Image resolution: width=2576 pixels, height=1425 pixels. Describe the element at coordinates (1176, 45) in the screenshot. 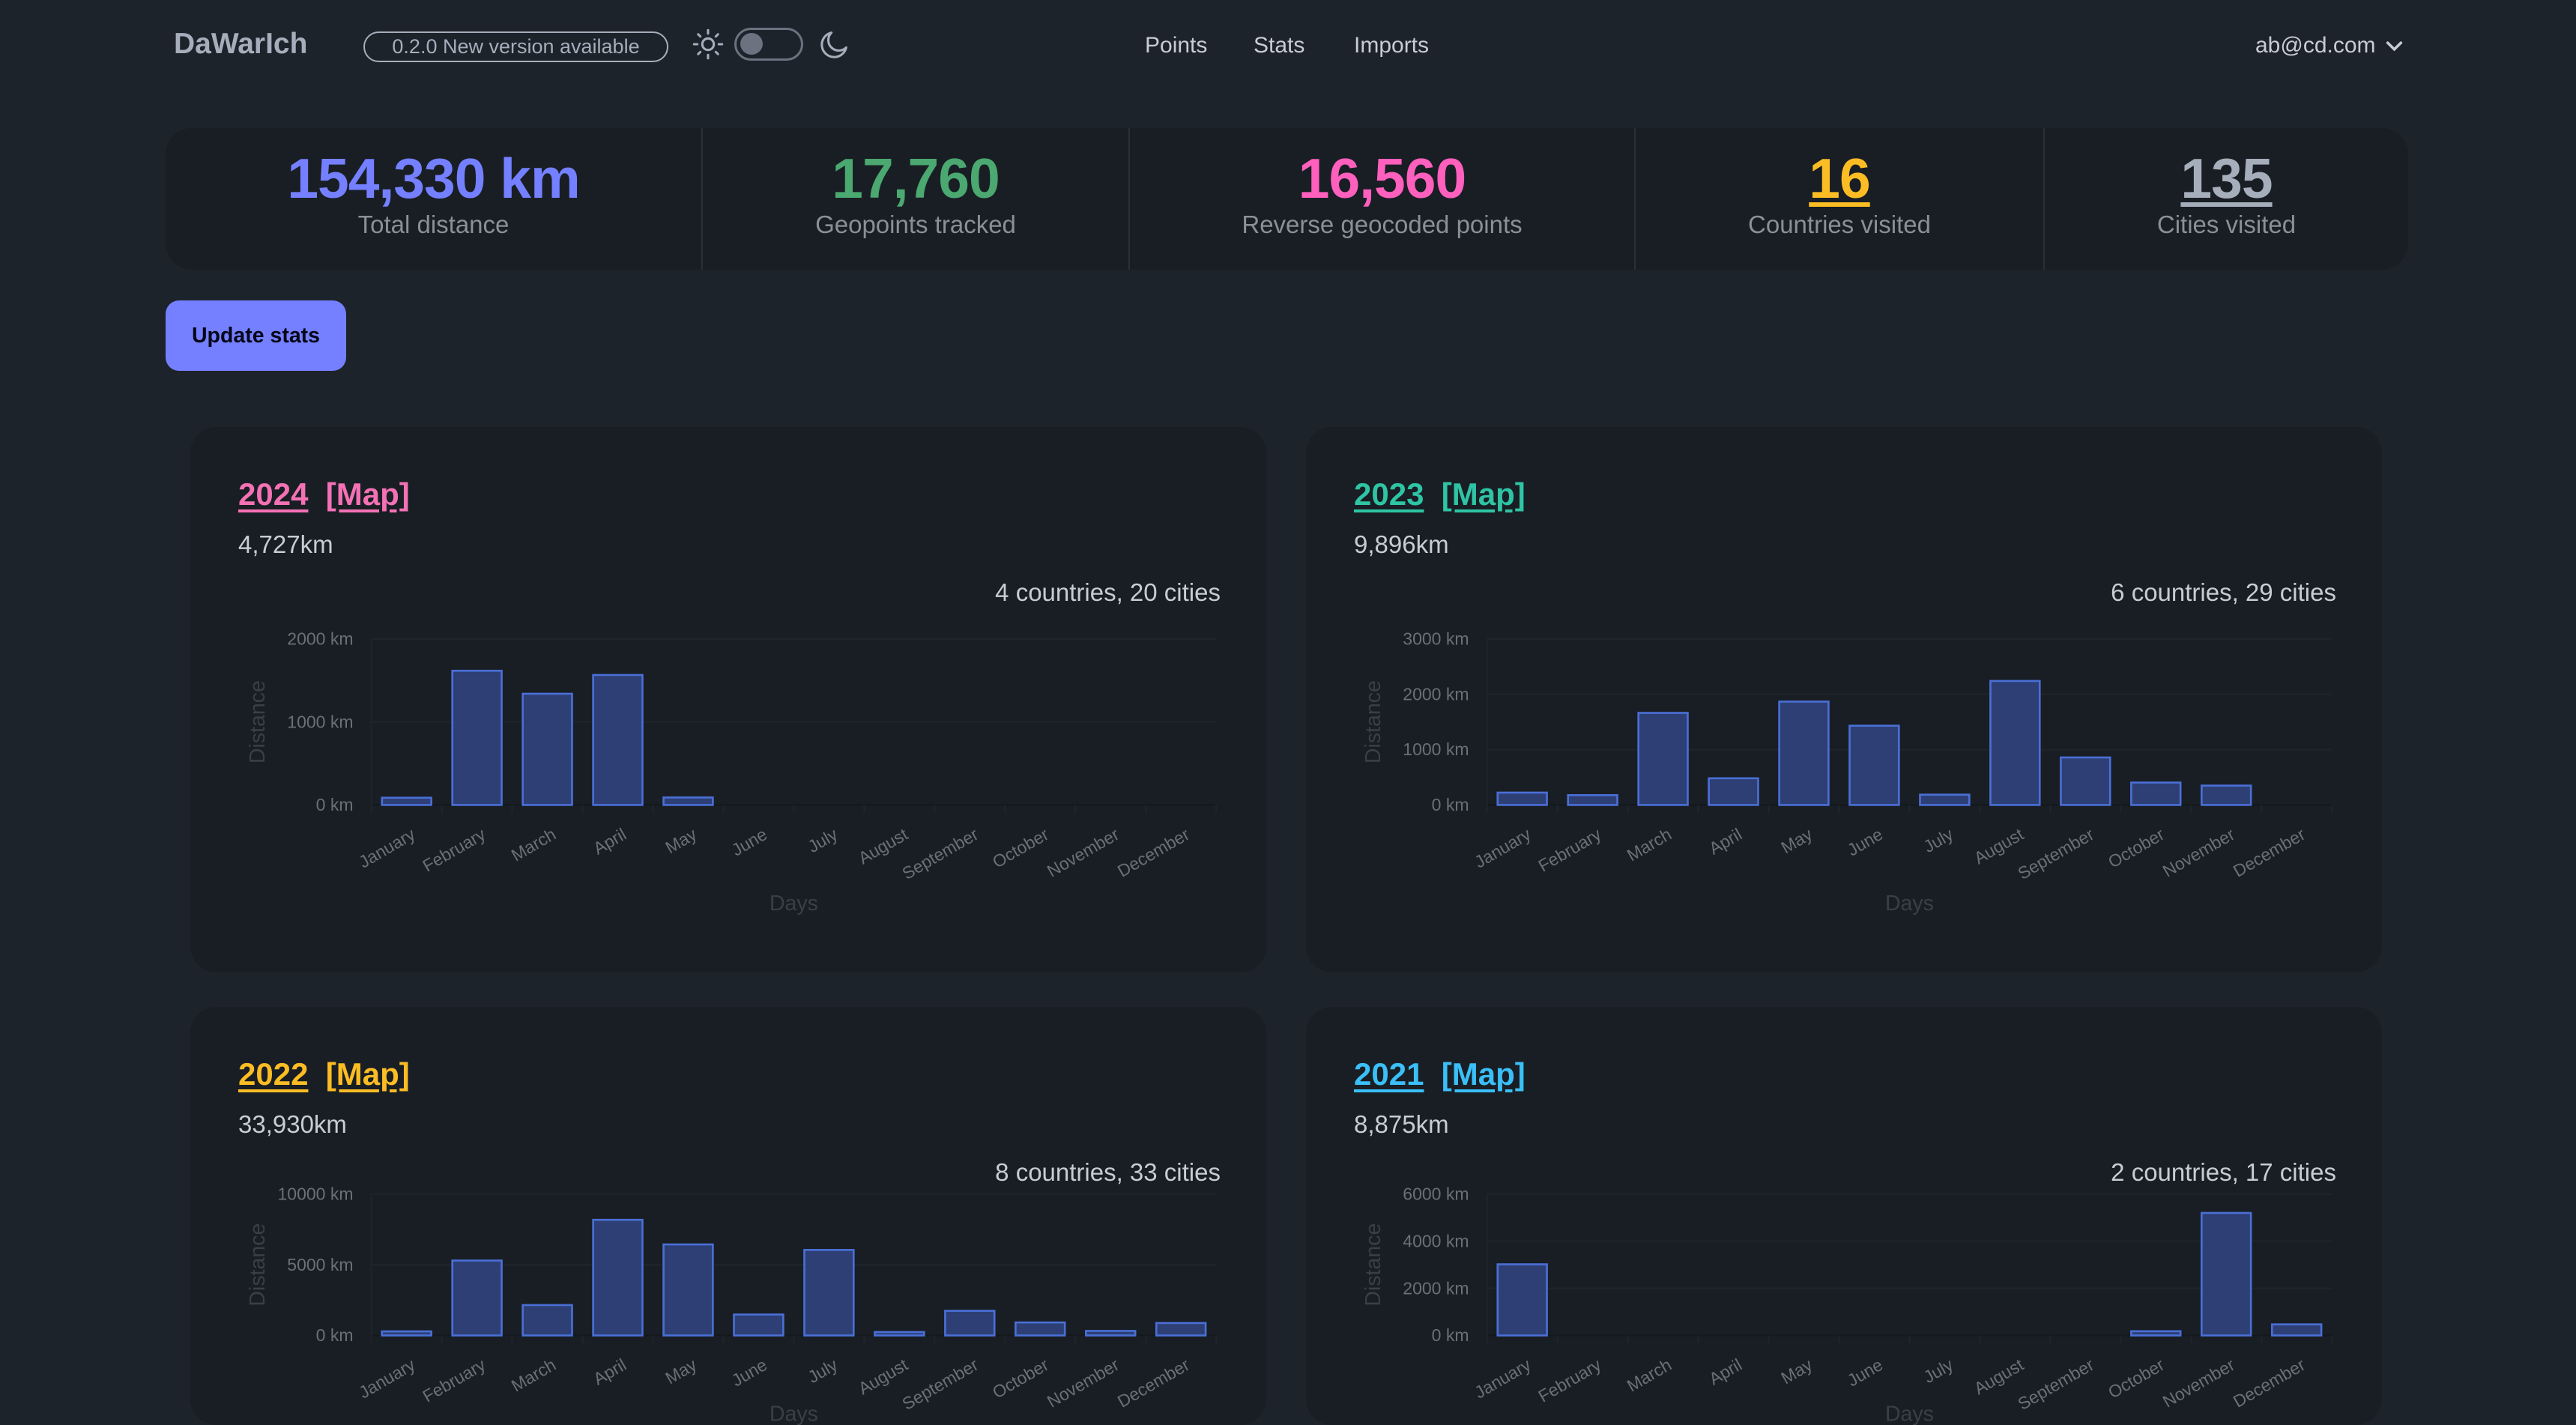

I see `nav-points: Points` at that location.